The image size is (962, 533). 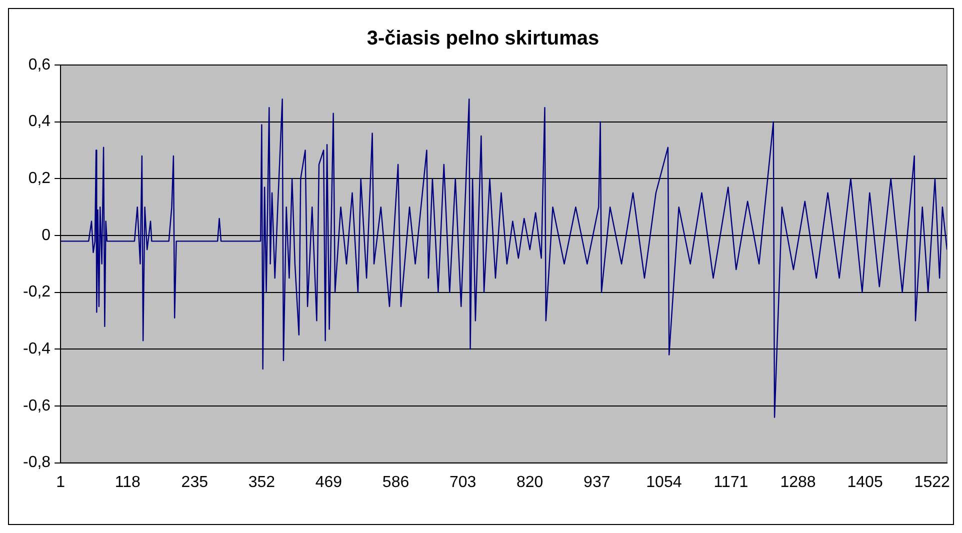 What do you see at coordinates (483, 39) in the screenshot?
I see `chart-title: 3-čiasis pelno skirtumas` at bounding box center [483, 39].